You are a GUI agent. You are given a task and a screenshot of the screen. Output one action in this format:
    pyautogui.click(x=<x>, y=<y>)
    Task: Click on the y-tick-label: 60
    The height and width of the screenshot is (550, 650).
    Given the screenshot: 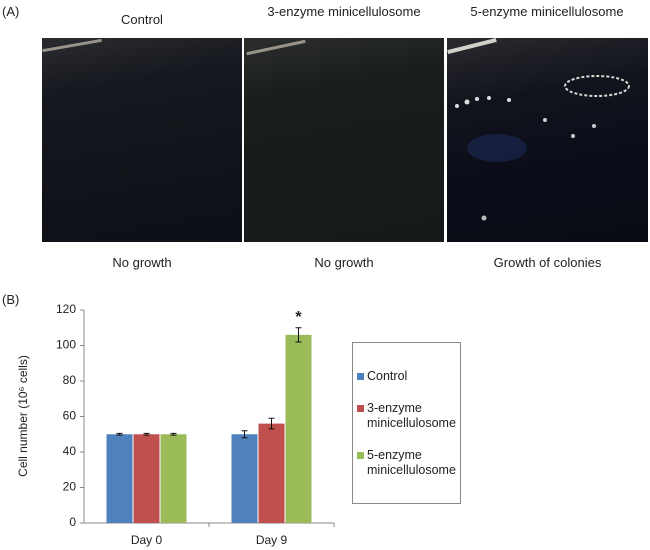 What is the action you would take?
    pyautogui.click(x=70, y=416)
    